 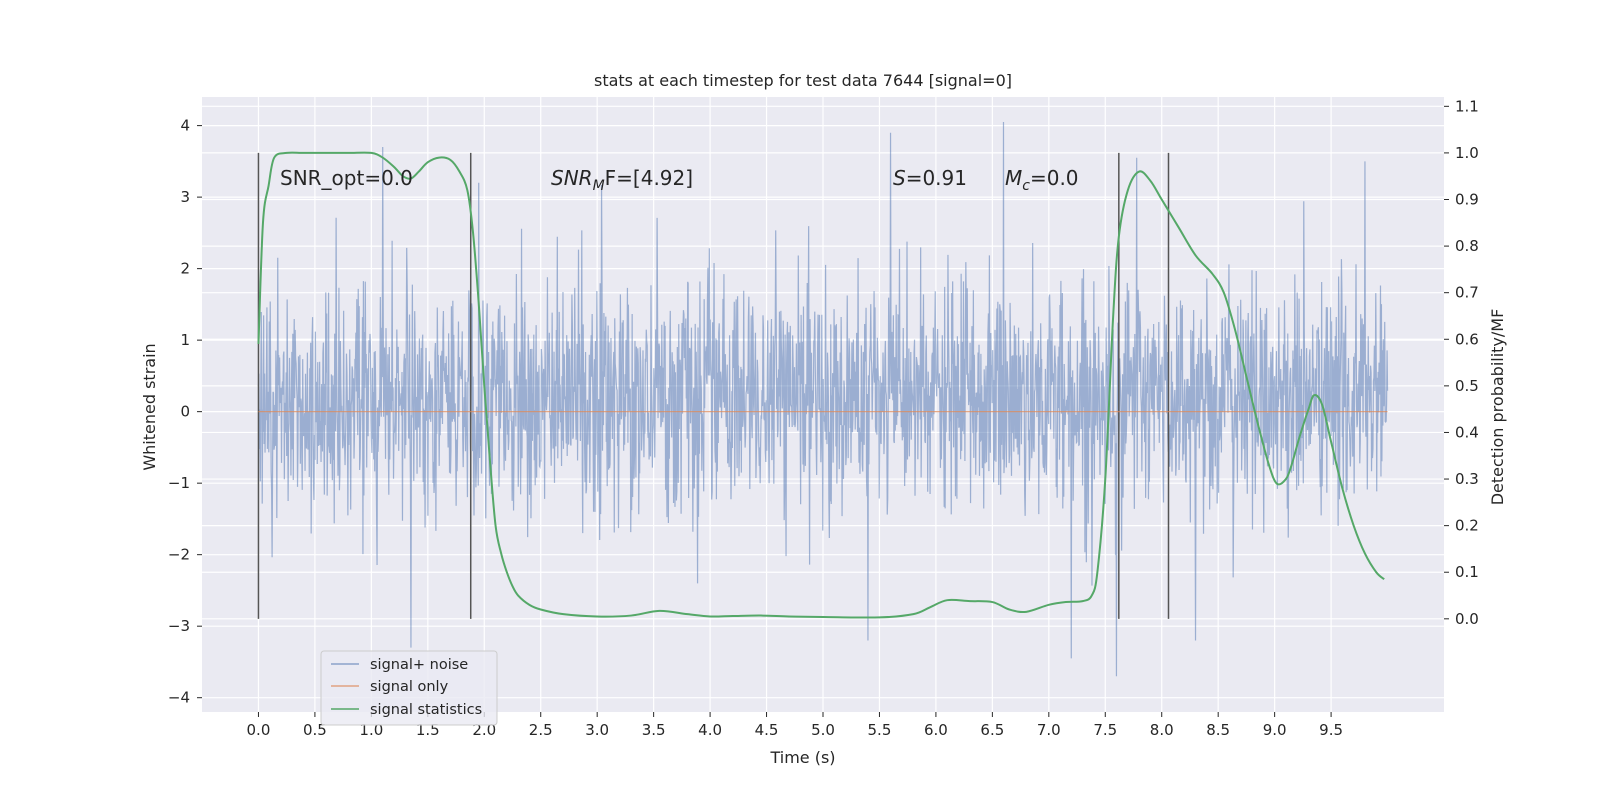 What do you see at coordinates (185, 126) in the screenshot?
I see `y-tick-label: 4` at bounding box center [185, 126].